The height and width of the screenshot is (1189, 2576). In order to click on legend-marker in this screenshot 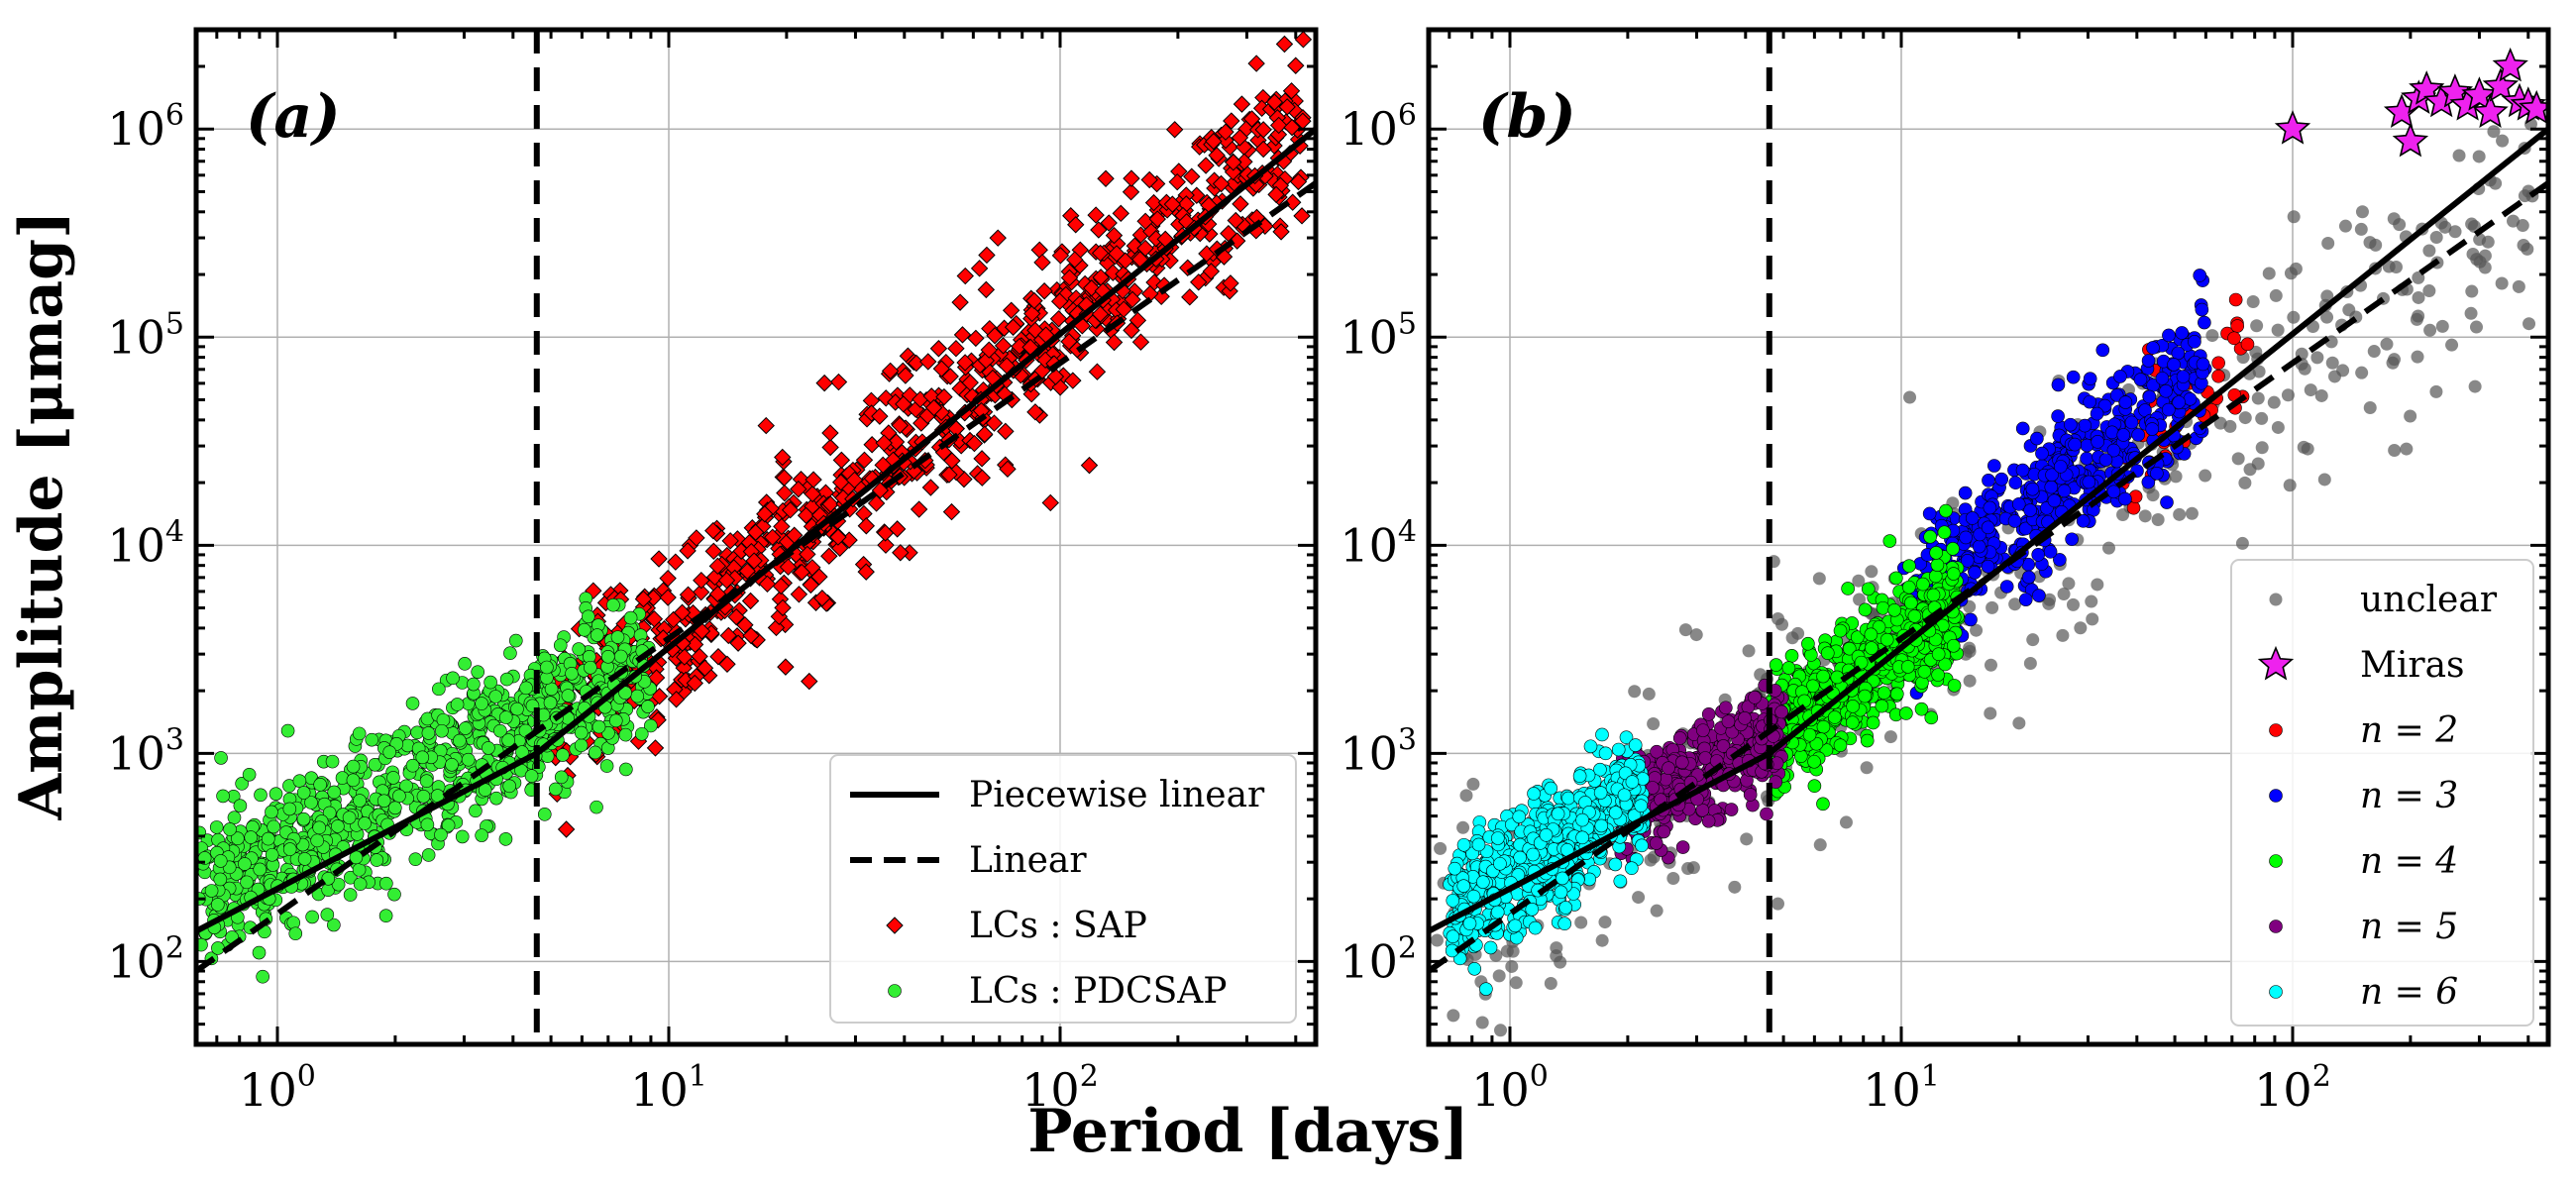, I will do `click(2276, 992)`.